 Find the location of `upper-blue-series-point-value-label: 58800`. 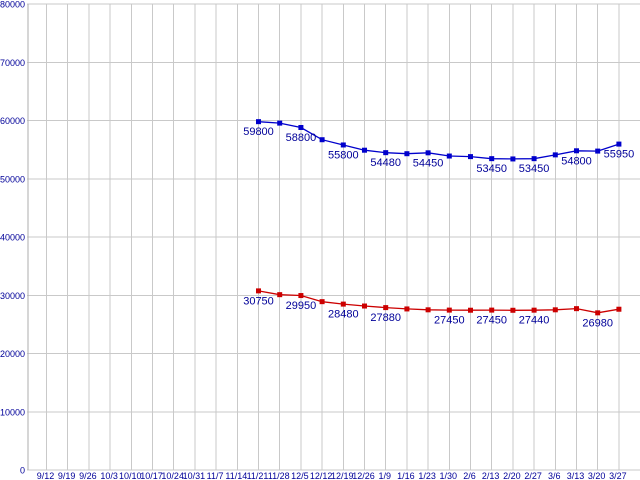

upper-blue-series-point-value-label: 58800 is located at coordinates (301, 138).